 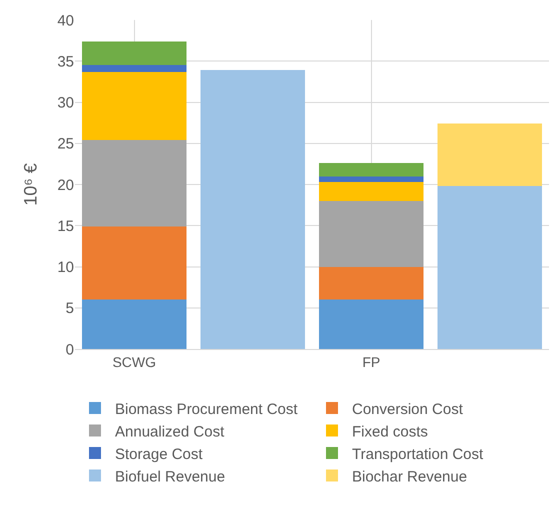 What do you see at coordinates (70, 349) in the screenshot?
I see `y-tick-label: 0` at bounding box center [70, 349].